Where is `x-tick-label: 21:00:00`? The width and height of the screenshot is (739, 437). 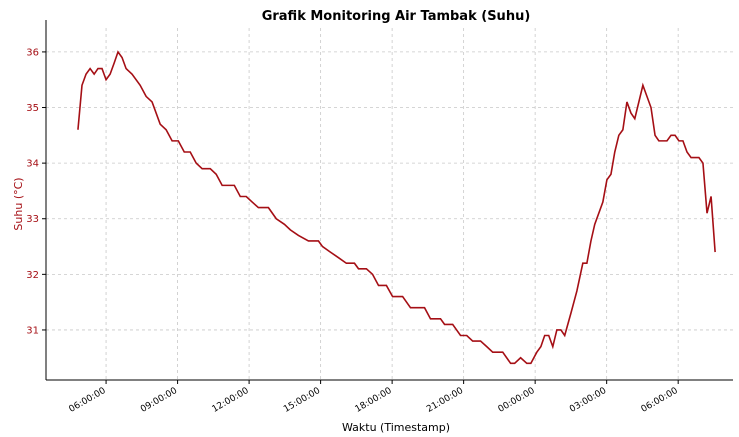 x-tick-label: 21:00:00 is located at coordinates (445, 400).